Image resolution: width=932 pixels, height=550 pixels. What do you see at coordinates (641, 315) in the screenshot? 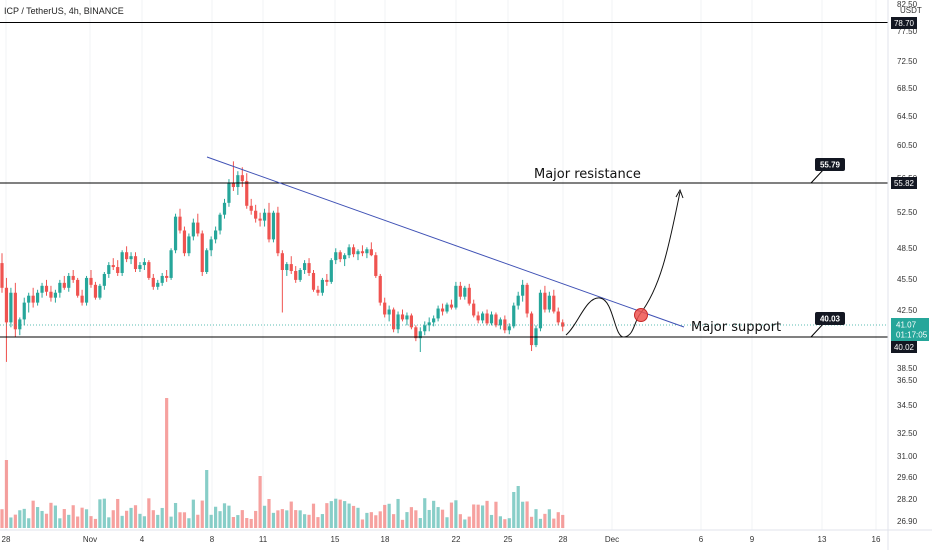
I see `breakout-circle` at bounding box center [641, 315].